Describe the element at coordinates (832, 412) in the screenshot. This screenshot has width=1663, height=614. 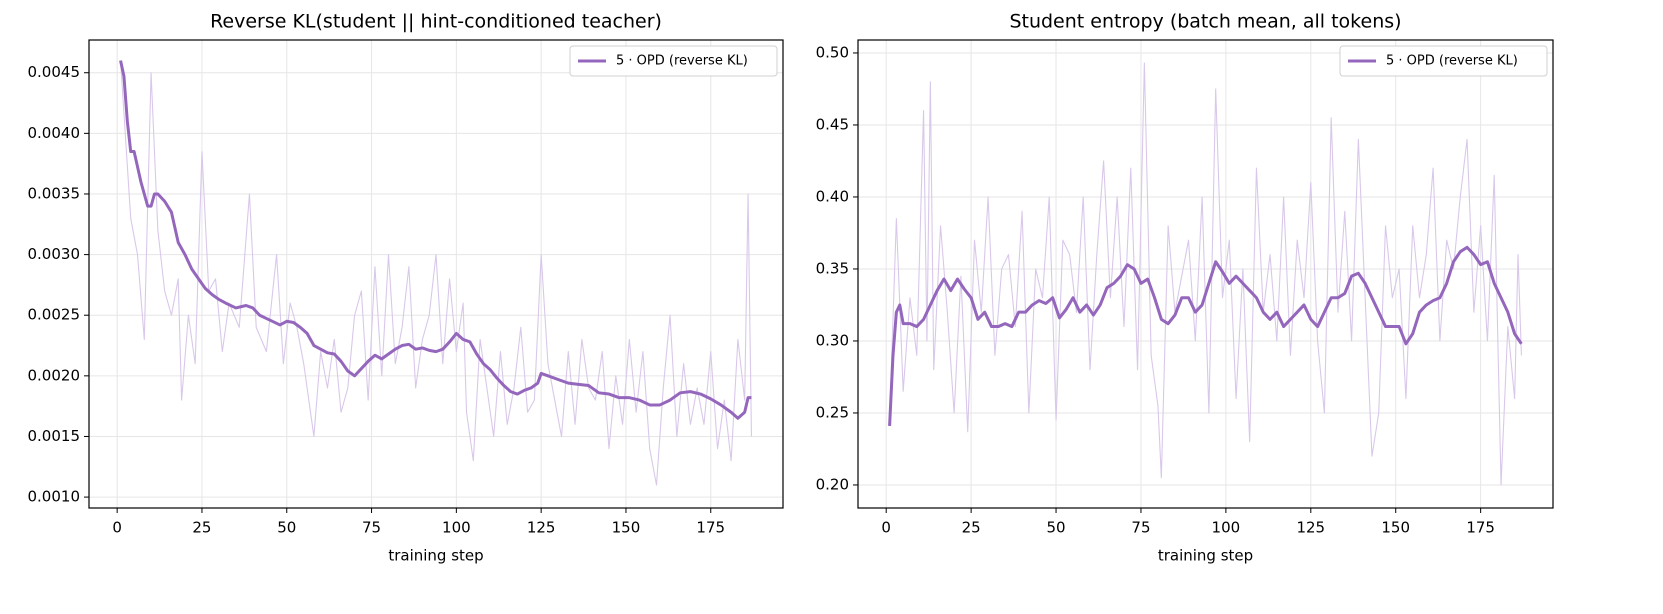
I see `y-tick-label: 0.25` at that location.